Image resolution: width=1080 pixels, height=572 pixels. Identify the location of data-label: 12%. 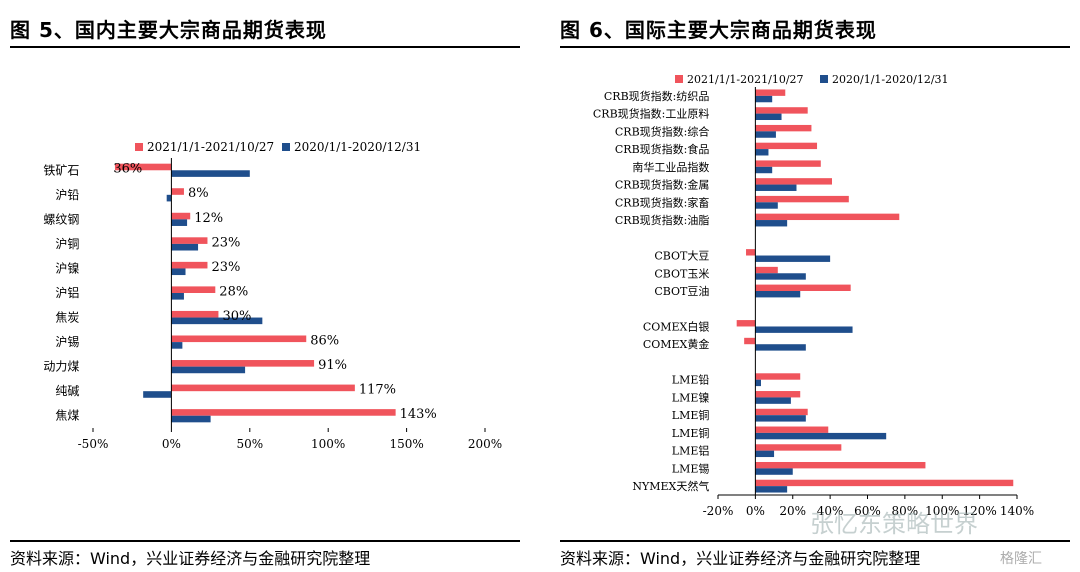
(208, 218).